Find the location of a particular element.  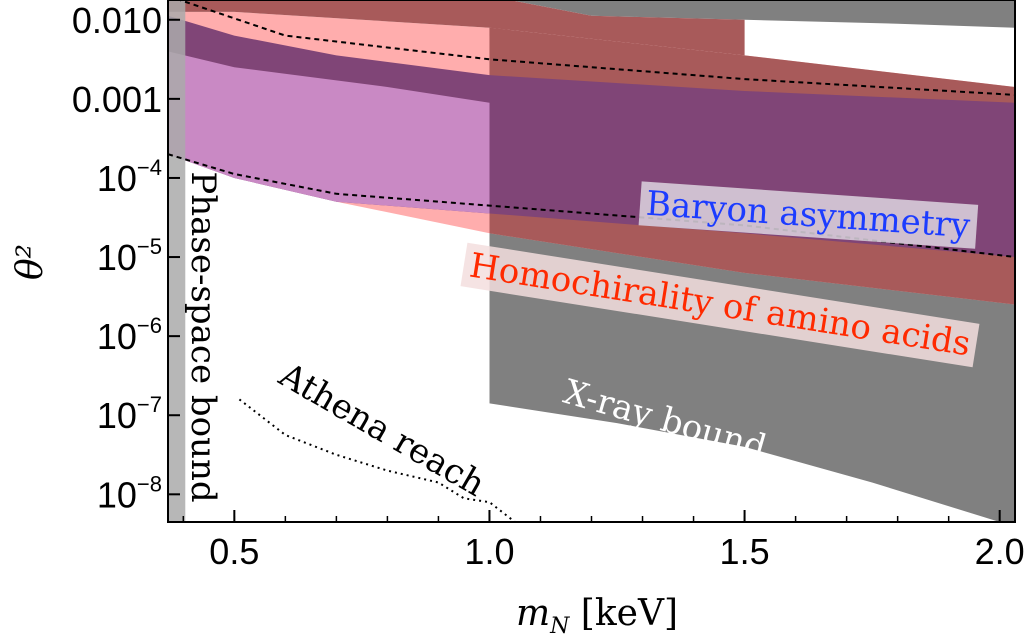

x-tick-label: 2.0 is located at coordinates (1000, 551).